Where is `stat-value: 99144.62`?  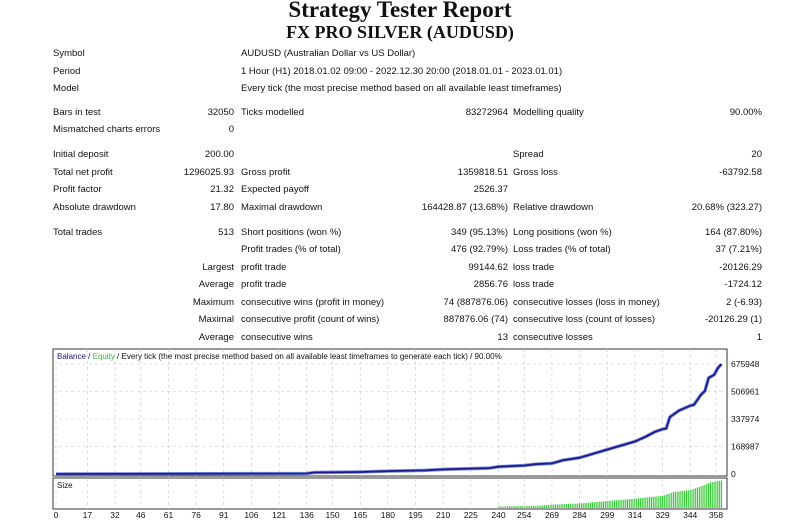 stat-value: 99144.62 is located at coordinates (488, 267).